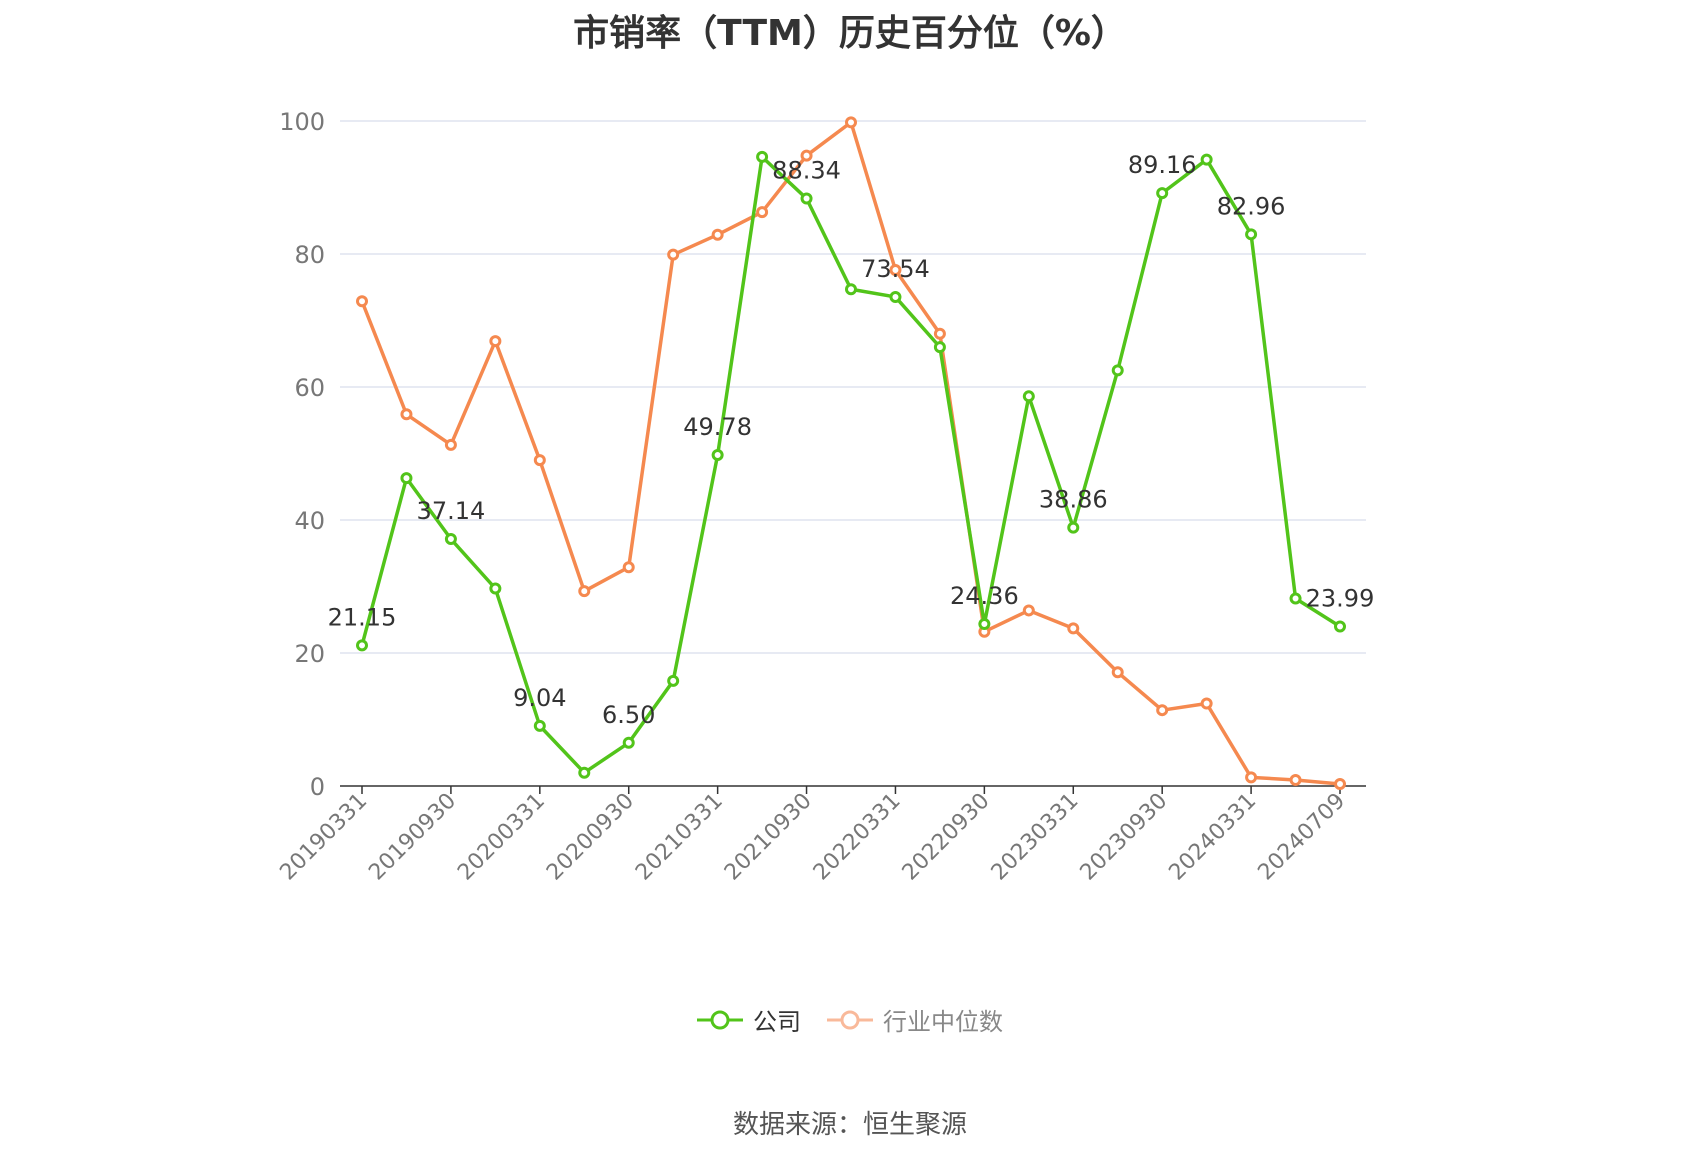  I want to click on y-tick-label: 40, so click(309, 521).